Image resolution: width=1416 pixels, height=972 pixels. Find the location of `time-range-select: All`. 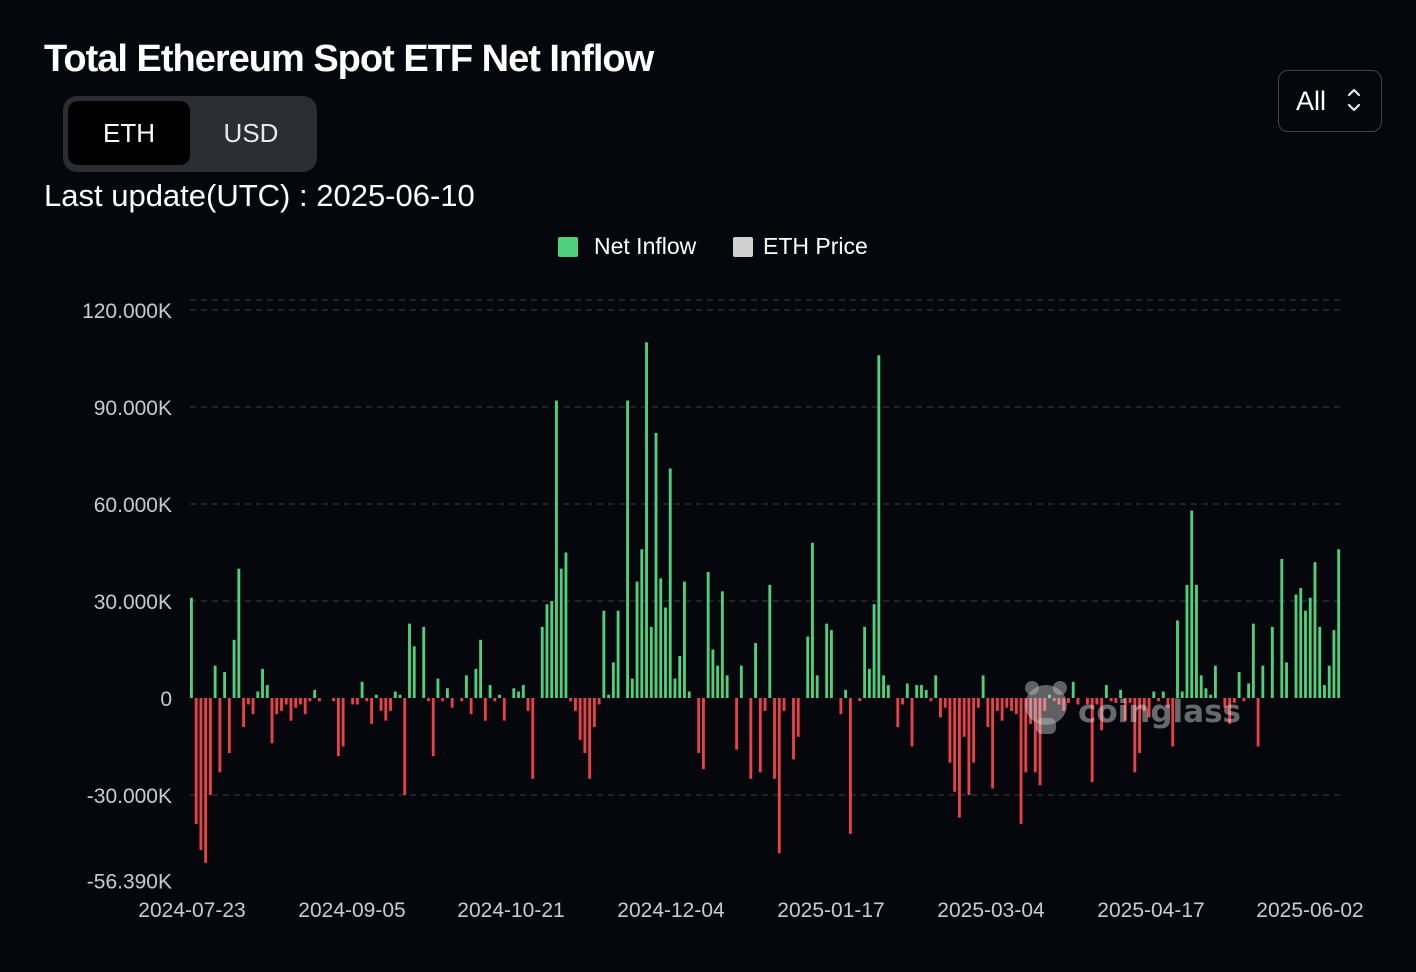

time-range-select: All is located at coordinates (1330, 101).